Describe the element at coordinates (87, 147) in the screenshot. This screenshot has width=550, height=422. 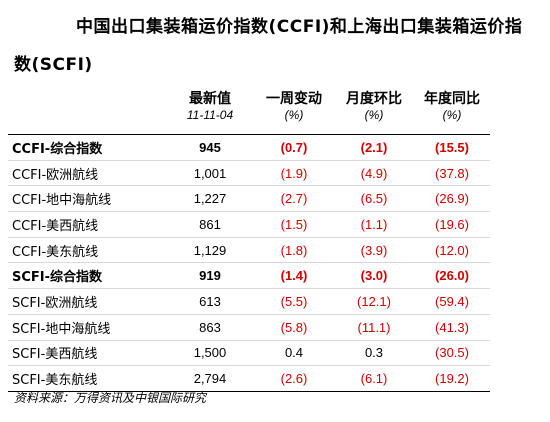
I see `row-name: CCFI-综合指数` at that location.